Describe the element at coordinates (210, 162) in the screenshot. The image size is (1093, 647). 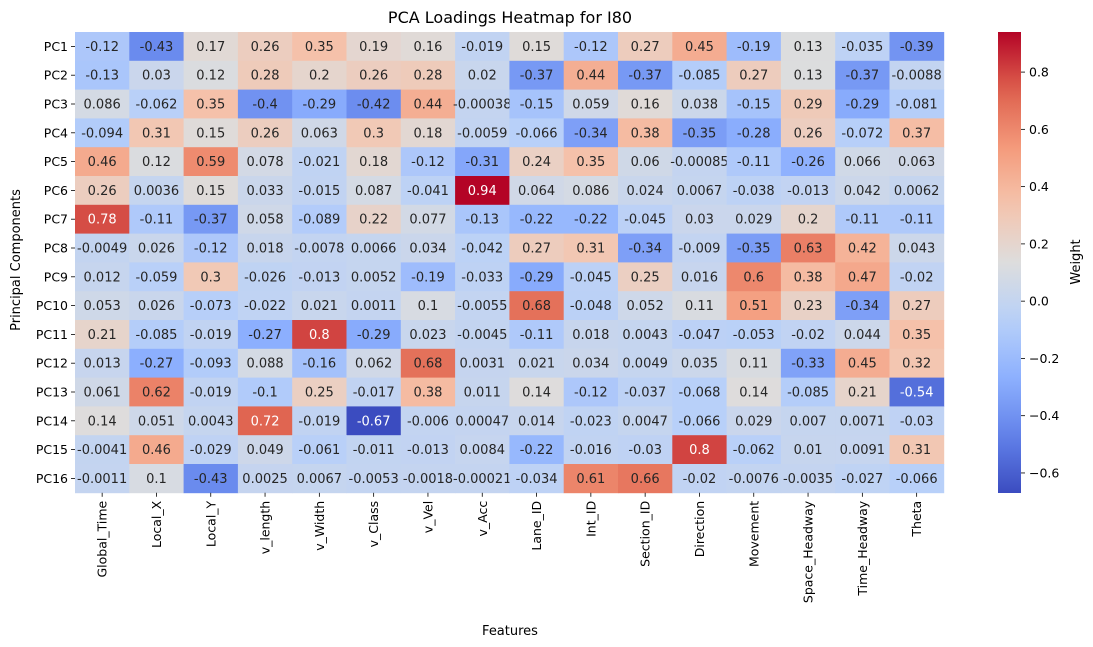
I see `cell-label: 0.59` at that location.